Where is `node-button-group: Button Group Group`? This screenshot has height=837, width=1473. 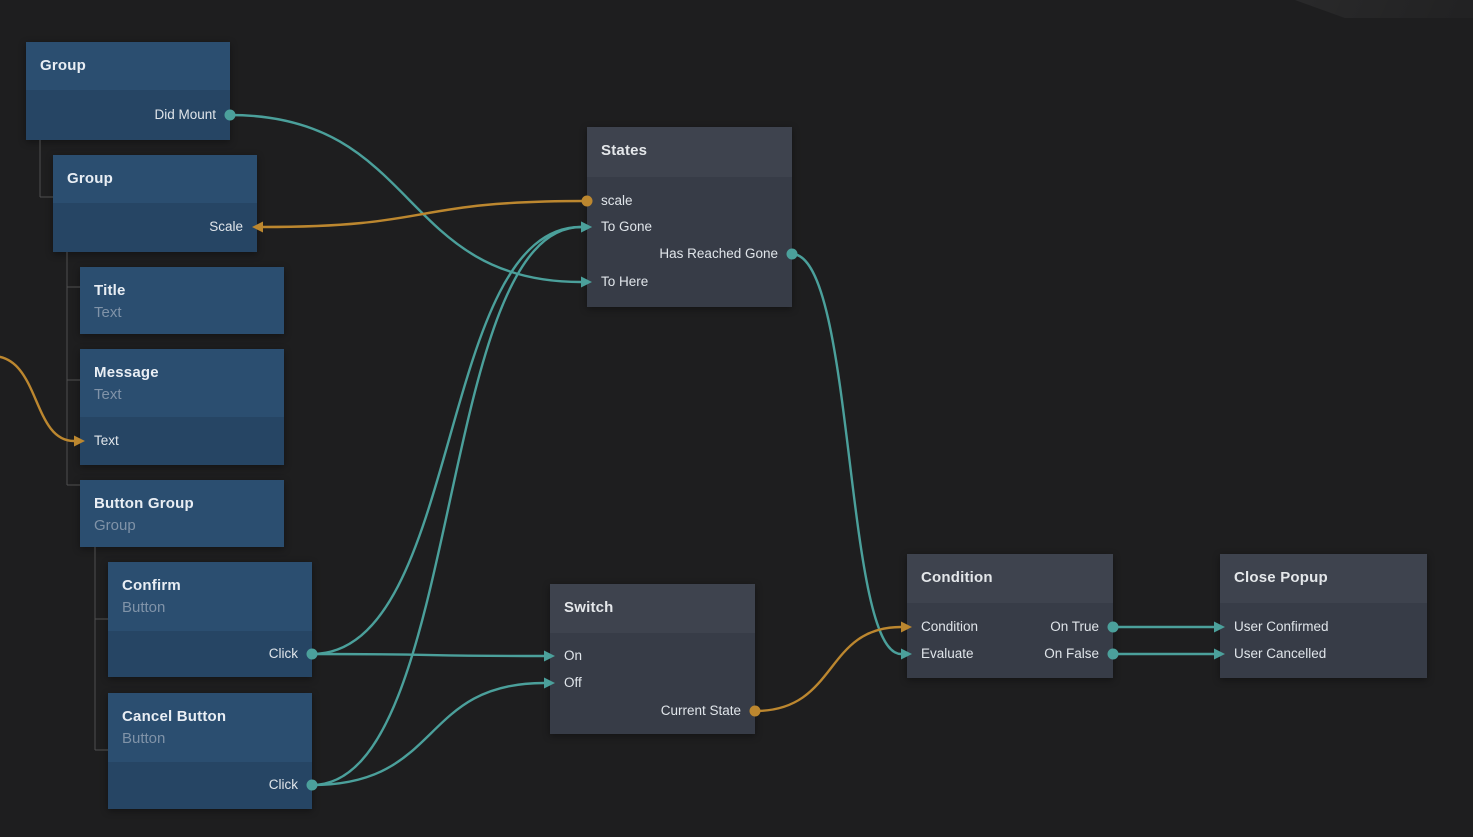
node-button-group: Button Group Group is located at coordinates (182, 513).